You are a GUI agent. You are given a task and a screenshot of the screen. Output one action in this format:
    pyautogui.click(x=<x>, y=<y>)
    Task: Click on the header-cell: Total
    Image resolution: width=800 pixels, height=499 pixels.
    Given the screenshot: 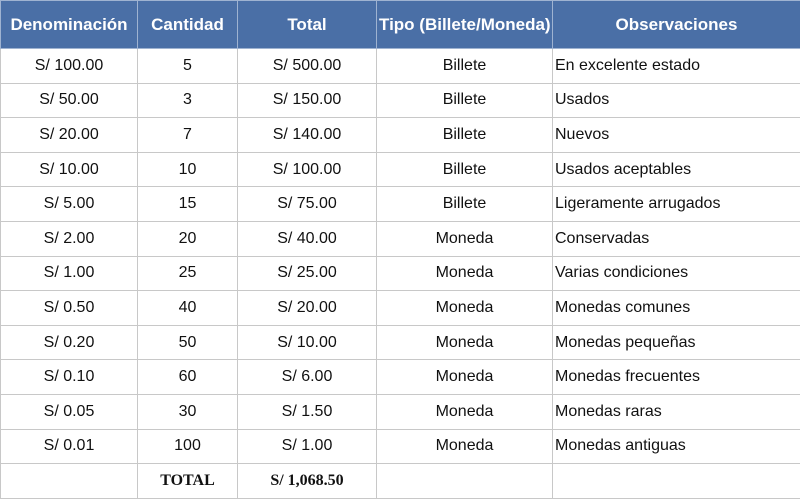 What is the action you would take?
    pyautogui.click(x=307, y=24)
    